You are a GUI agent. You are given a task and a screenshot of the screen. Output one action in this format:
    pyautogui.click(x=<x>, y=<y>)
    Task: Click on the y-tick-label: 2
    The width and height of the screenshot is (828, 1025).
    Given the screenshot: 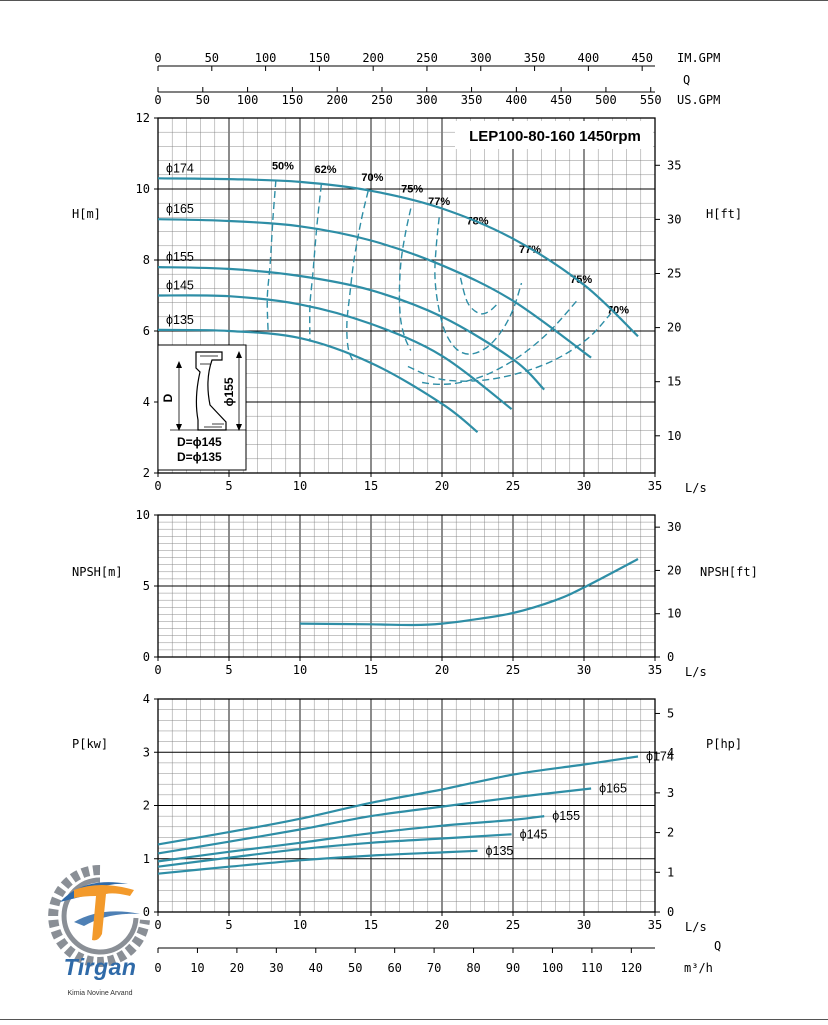 What is the action you would take?
    pyautogui.click(x=146, y=473)
    